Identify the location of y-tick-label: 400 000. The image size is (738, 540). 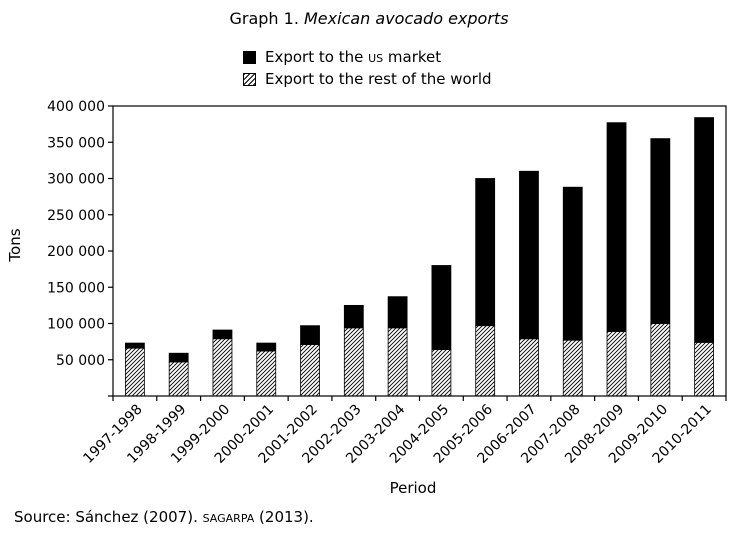
(76, 107).